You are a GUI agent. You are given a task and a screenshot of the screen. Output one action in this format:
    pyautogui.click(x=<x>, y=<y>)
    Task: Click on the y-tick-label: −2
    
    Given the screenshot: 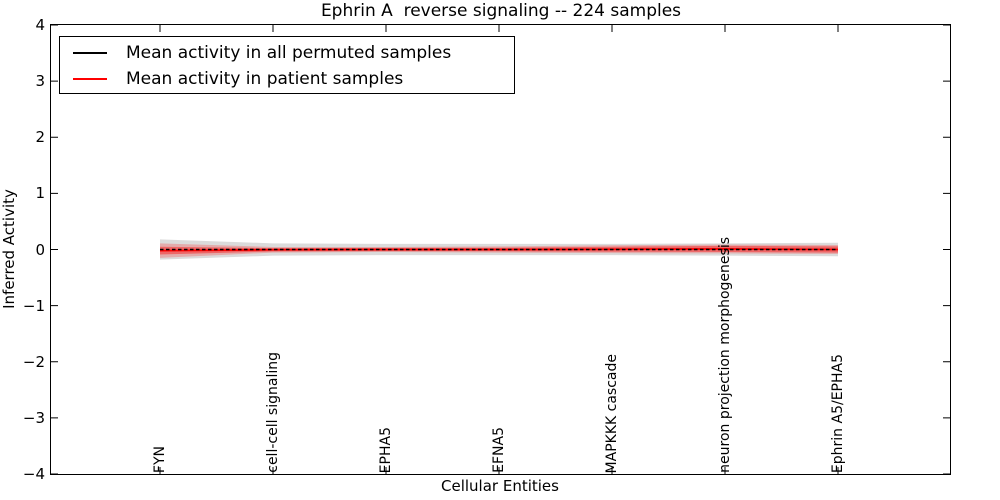 What is the action you would take?
    pyautogui.click(x=33, y=361)
    